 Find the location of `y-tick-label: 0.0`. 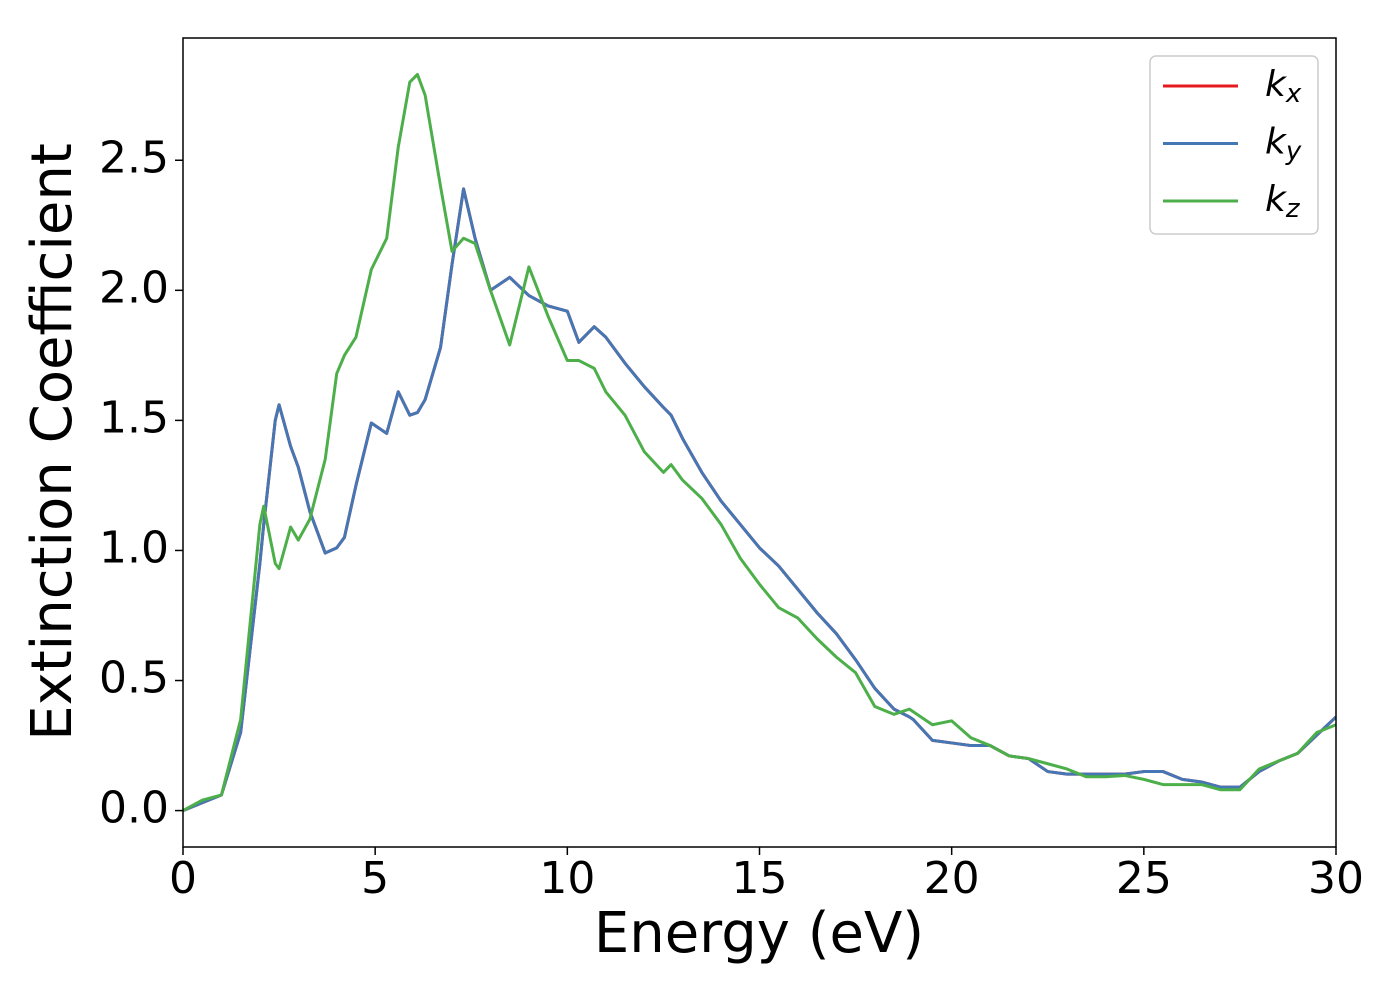

y-tick-label: 0.0 is located at coordinates (134, 808).